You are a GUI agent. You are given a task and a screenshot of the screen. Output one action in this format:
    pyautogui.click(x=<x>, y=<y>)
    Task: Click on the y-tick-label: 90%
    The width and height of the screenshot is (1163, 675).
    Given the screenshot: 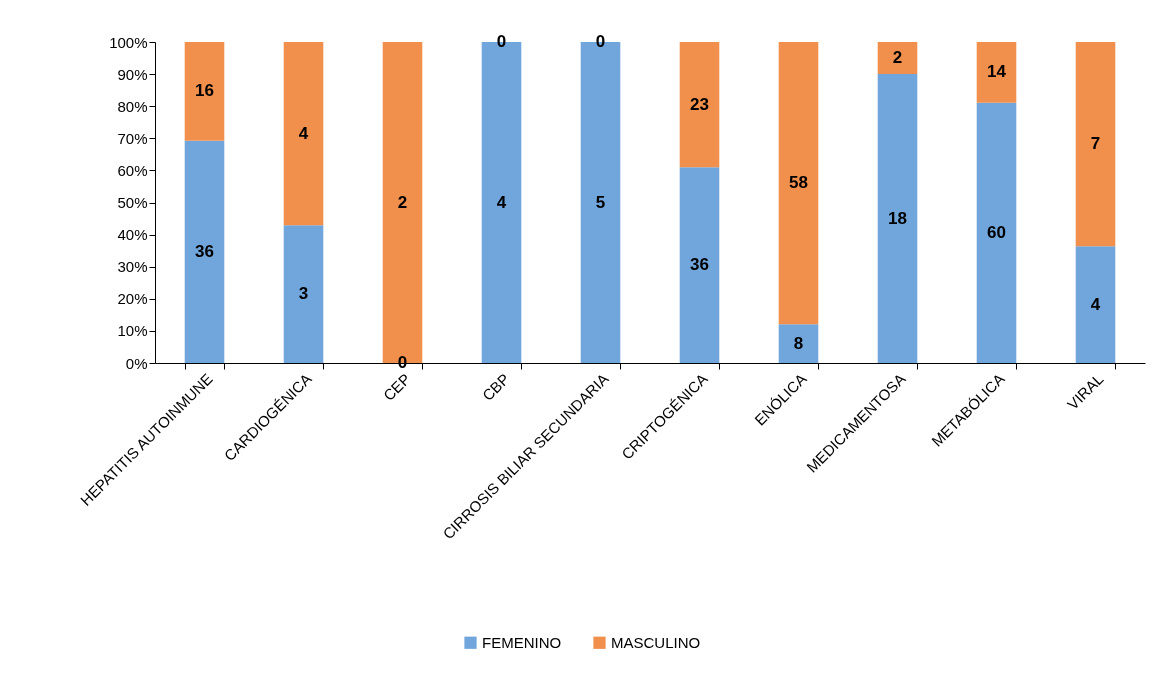 What is the action you would take?
    pyautogui.click(x=132, y=74)
    